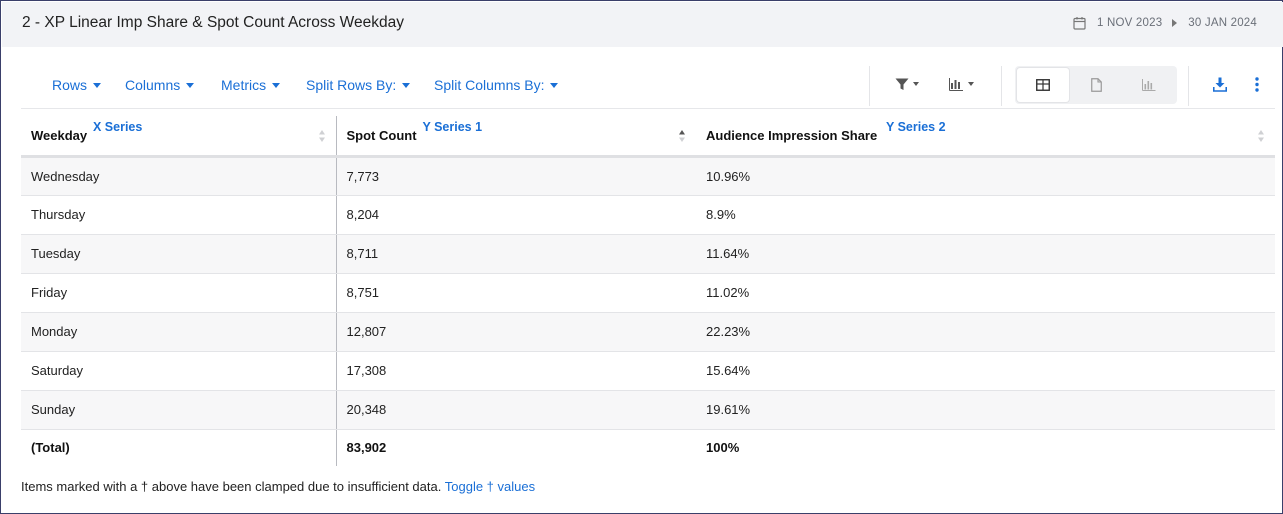 This screenshot has width=1283, height=514. Describe the element at coordinates (381, 135) in the screenshot. I see `column-header-label: Spot Count` at that location.